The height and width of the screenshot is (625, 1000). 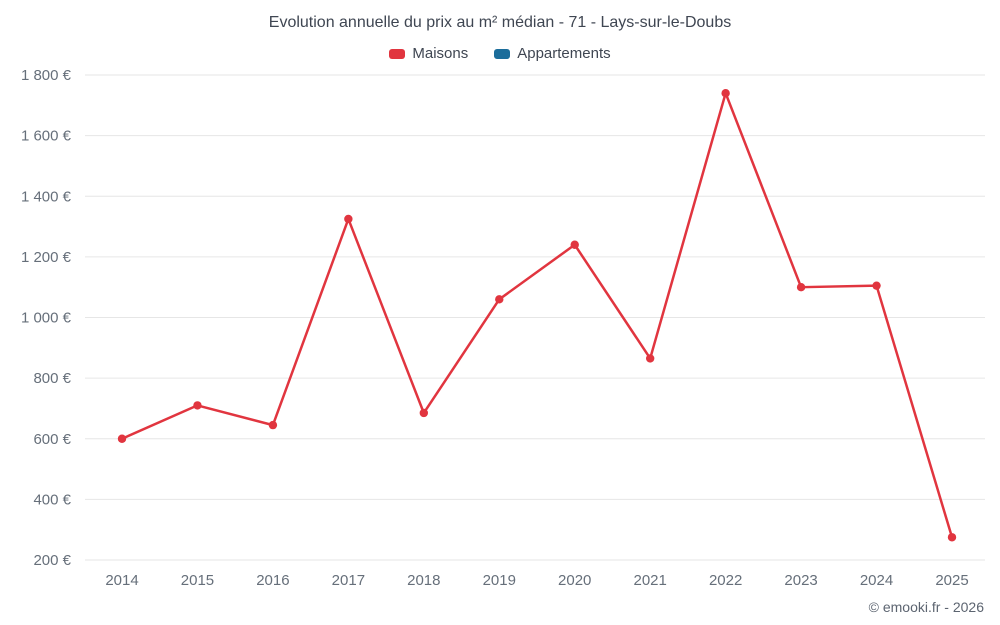 I want to click on x-axis-tick-label: 2025, so click(x=951, y=580).